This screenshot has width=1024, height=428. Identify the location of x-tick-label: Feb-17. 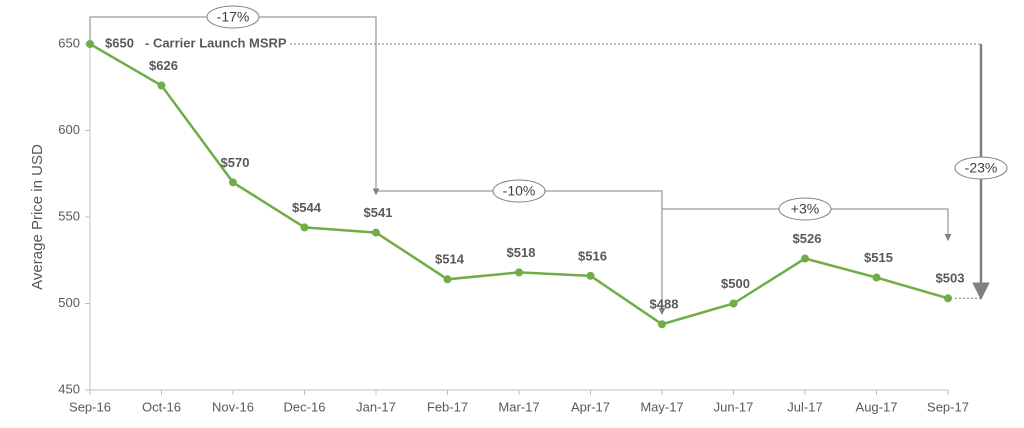
(447, 406).